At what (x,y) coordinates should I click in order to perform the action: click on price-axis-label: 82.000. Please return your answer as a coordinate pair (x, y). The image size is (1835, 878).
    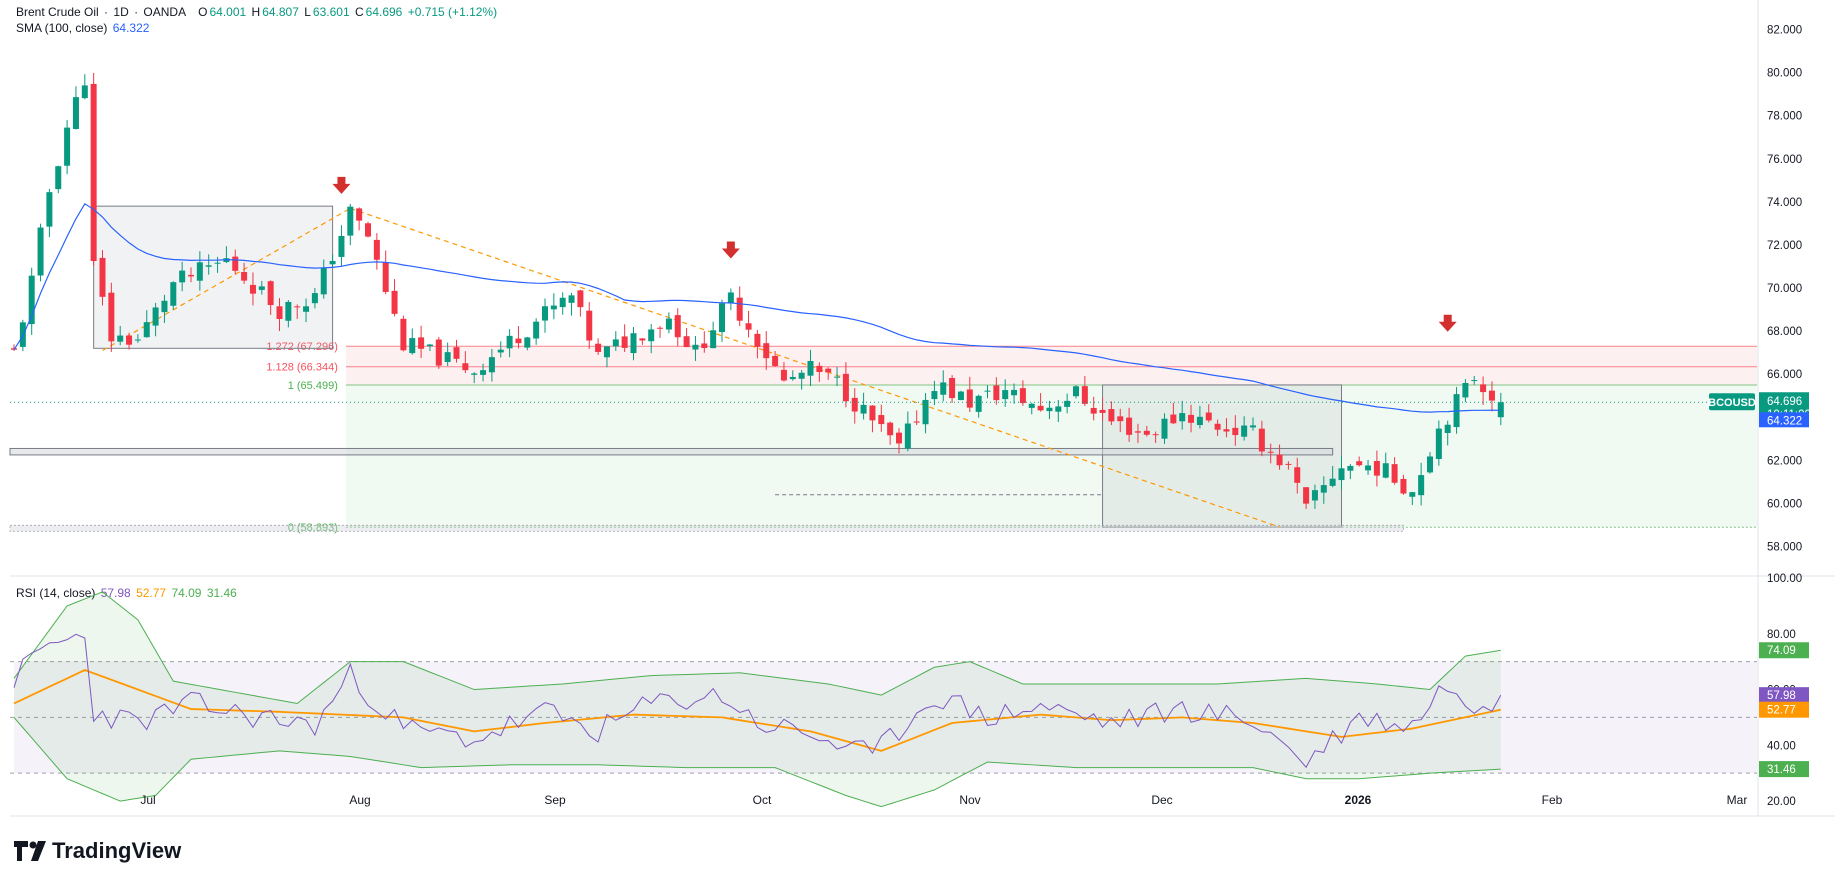
    Looking at the image, I should click on (1784, 31).